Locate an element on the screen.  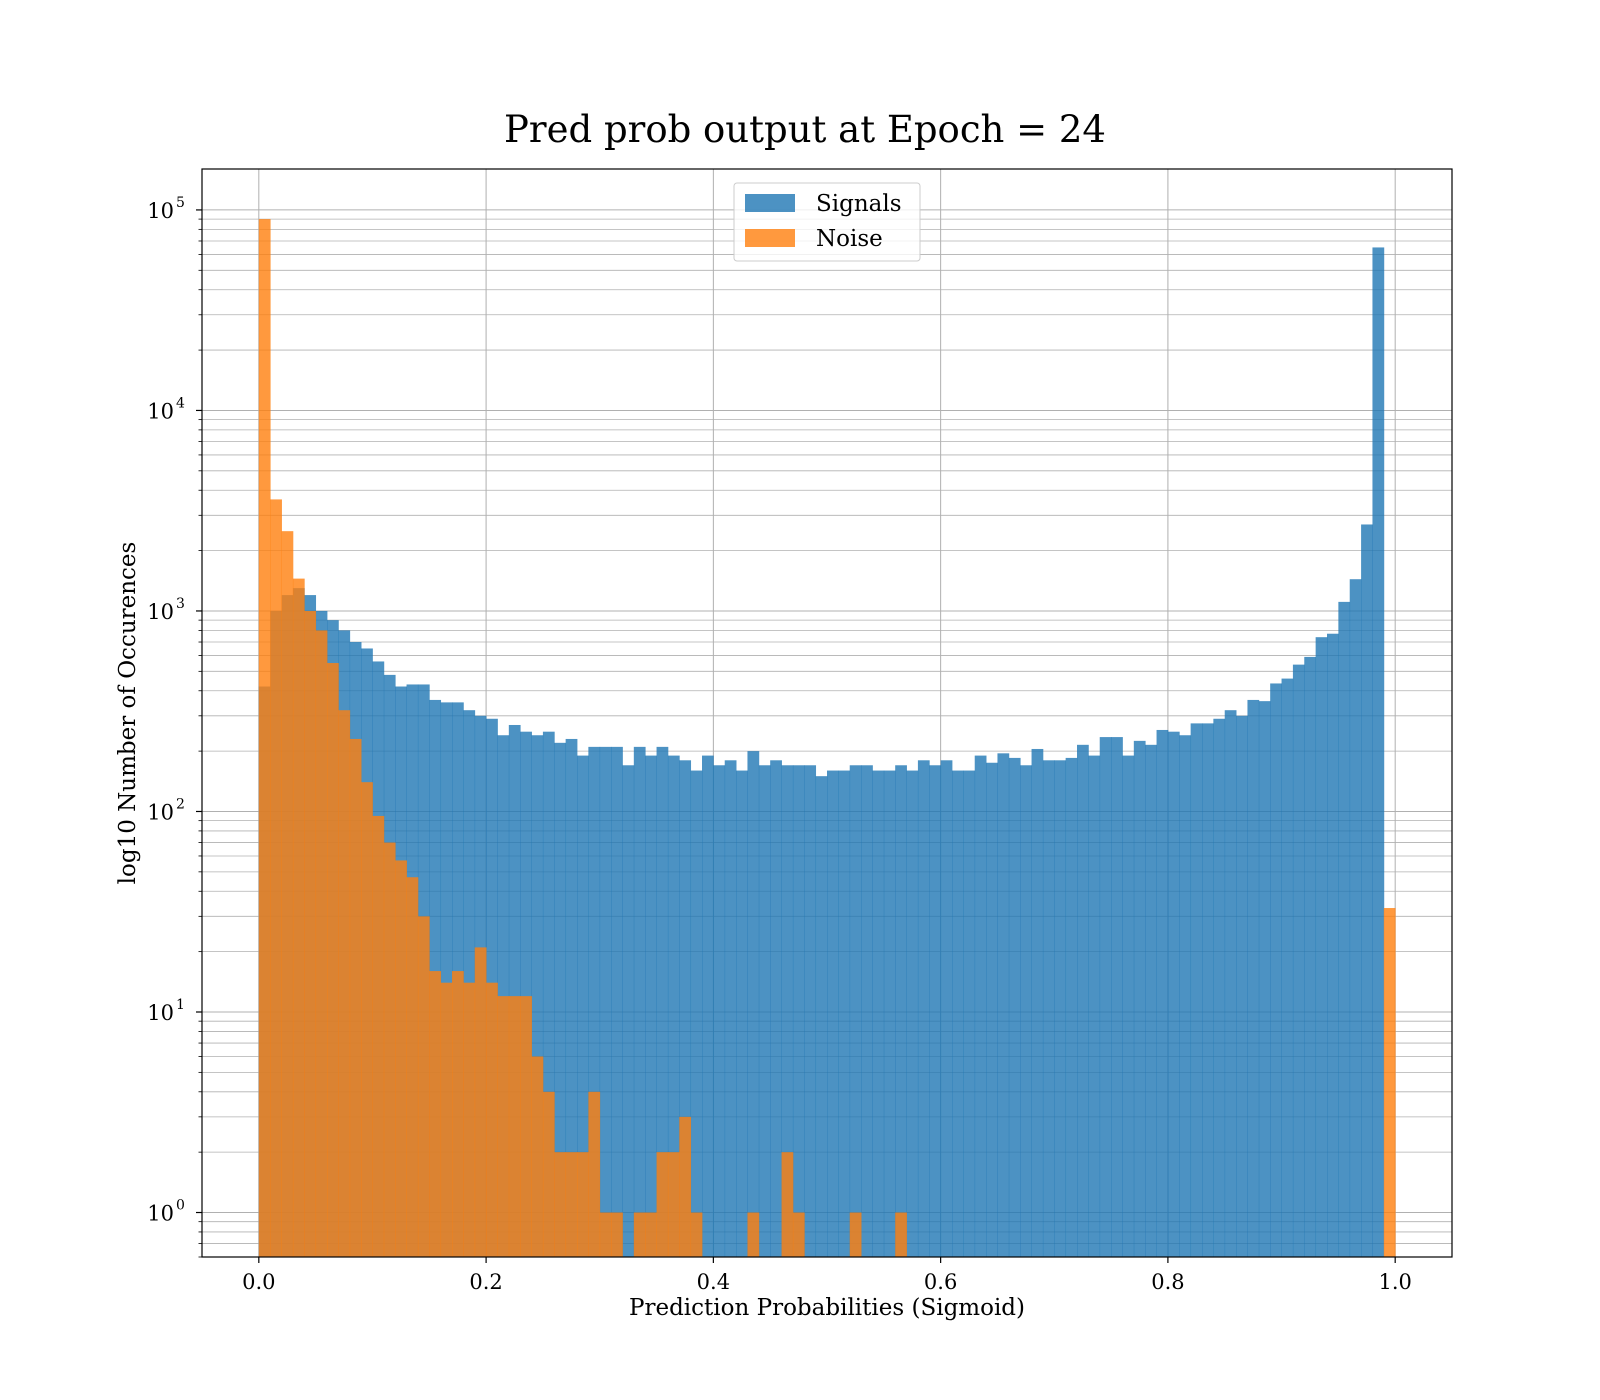
y-tick-exponent: 1 is located at coordinates (180, 1005).